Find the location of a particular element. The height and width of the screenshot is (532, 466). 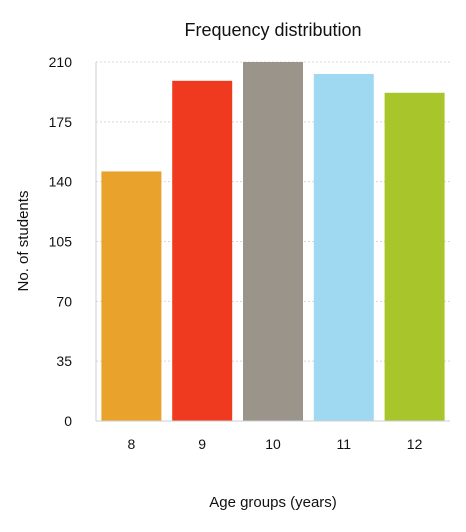

y-tick-layer: 0 35 70 105 140 175 210 is located at coordinates (61, 241).